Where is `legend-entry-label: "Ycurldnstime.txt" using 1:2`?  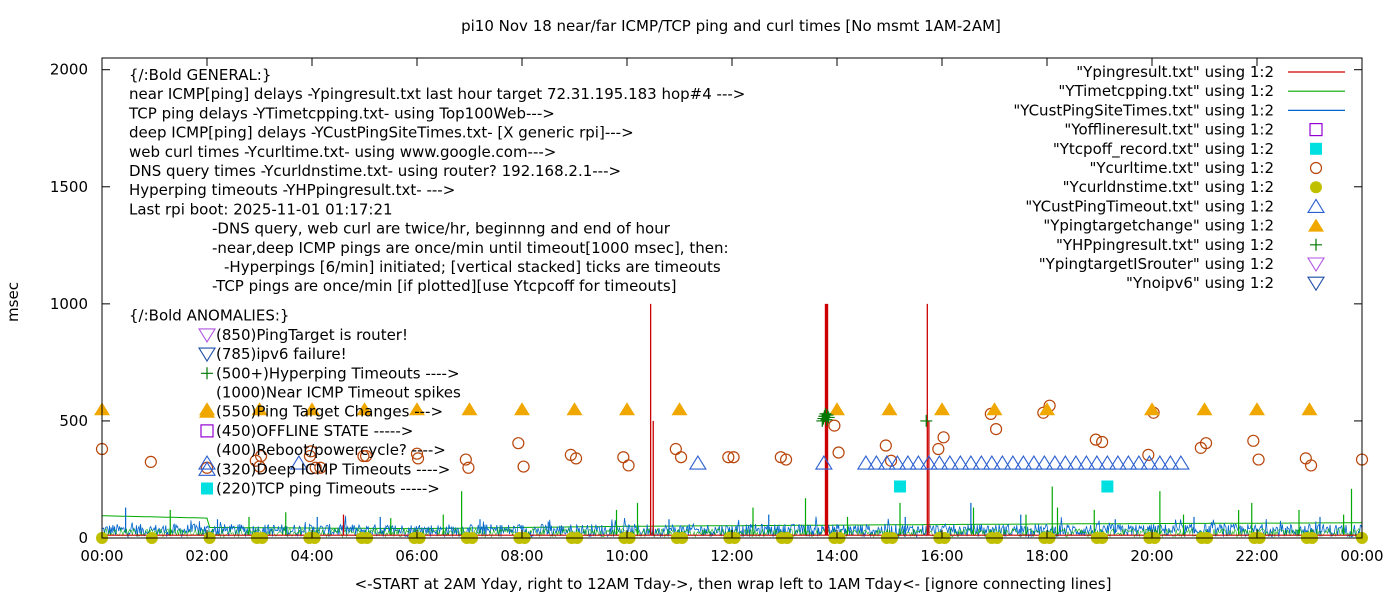
legend-entry-label: "Ycurldnstime.txt" using 1:2 is located at coordinates (1168, 187).